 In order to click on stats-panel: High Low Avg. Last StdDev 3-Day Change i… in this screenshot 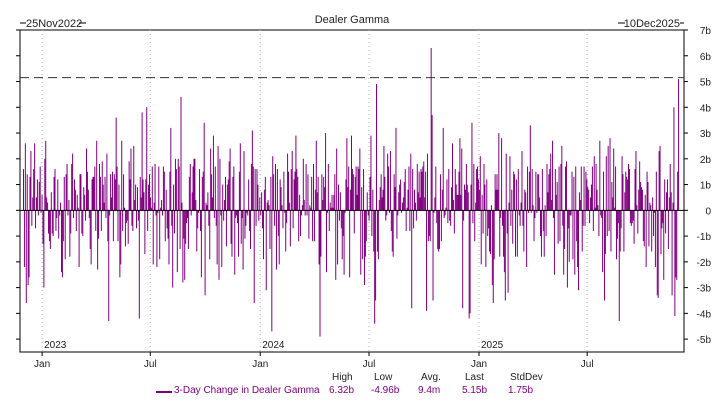, I will do `click(360, 387)`.